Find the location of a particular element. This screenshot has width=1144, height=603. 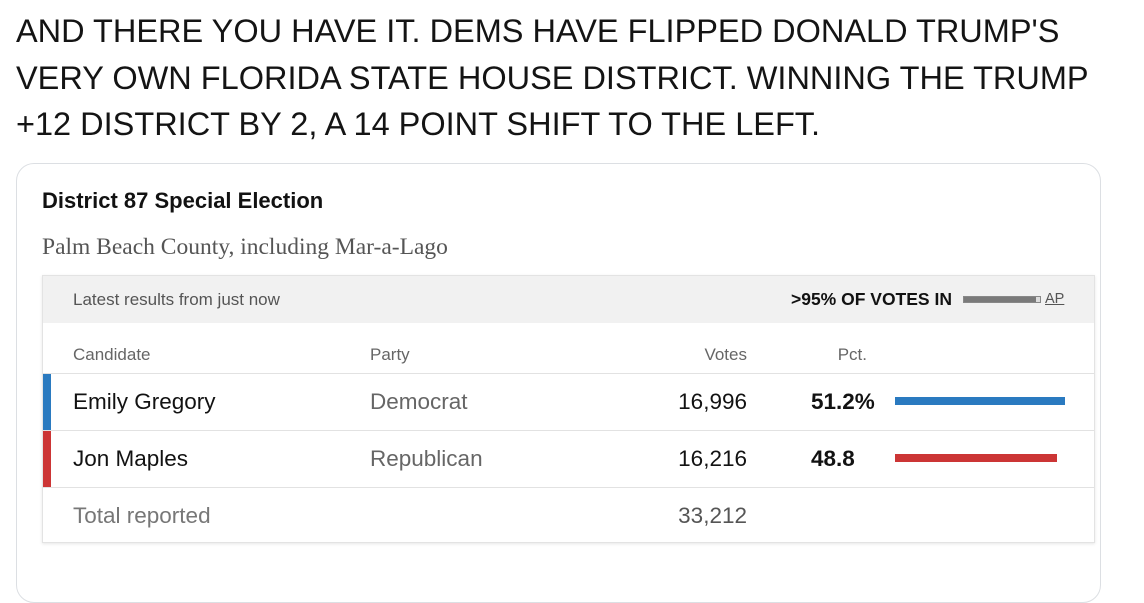

results-title: District 87 Special Election is located at coordinates (183, 200).